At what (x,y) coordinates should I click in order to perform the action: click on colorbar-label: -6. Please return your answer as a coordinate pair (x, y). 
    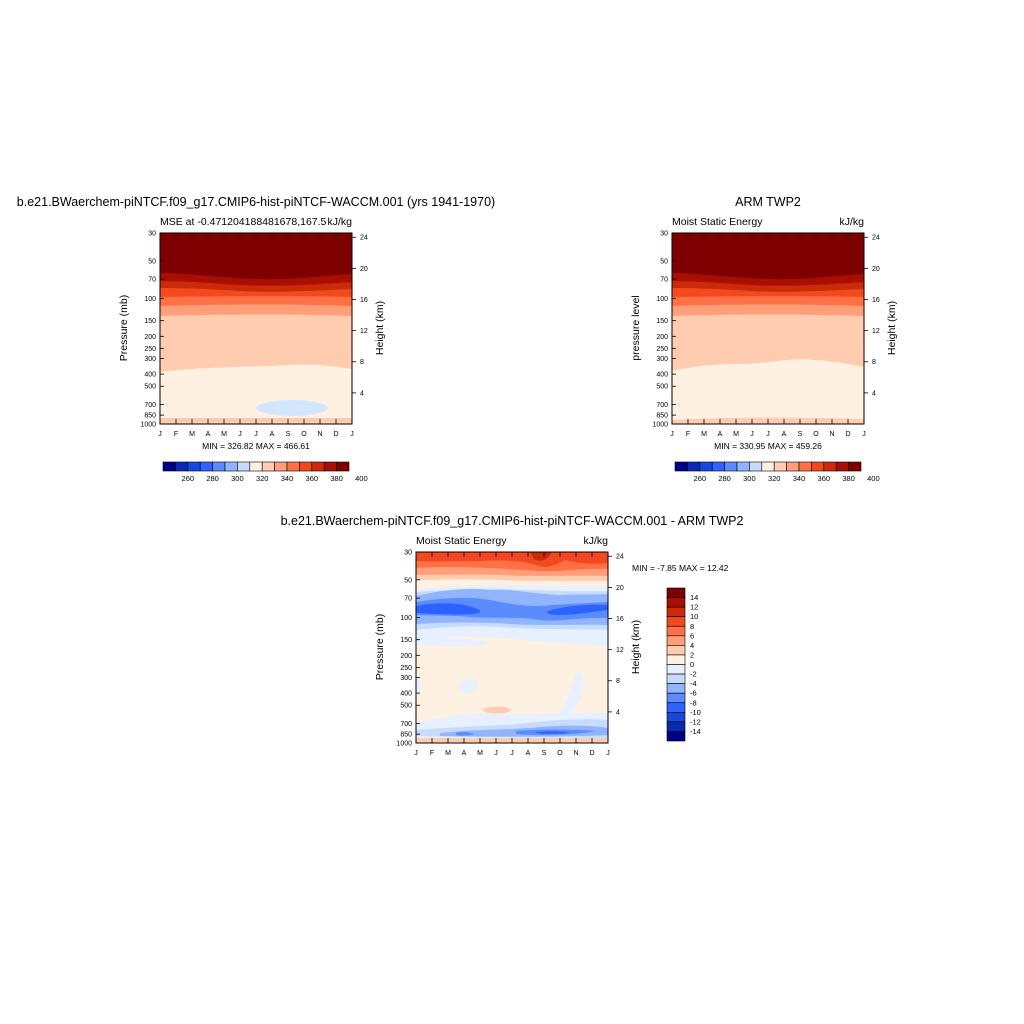
    Looking at the image, I should click on (693, 693).